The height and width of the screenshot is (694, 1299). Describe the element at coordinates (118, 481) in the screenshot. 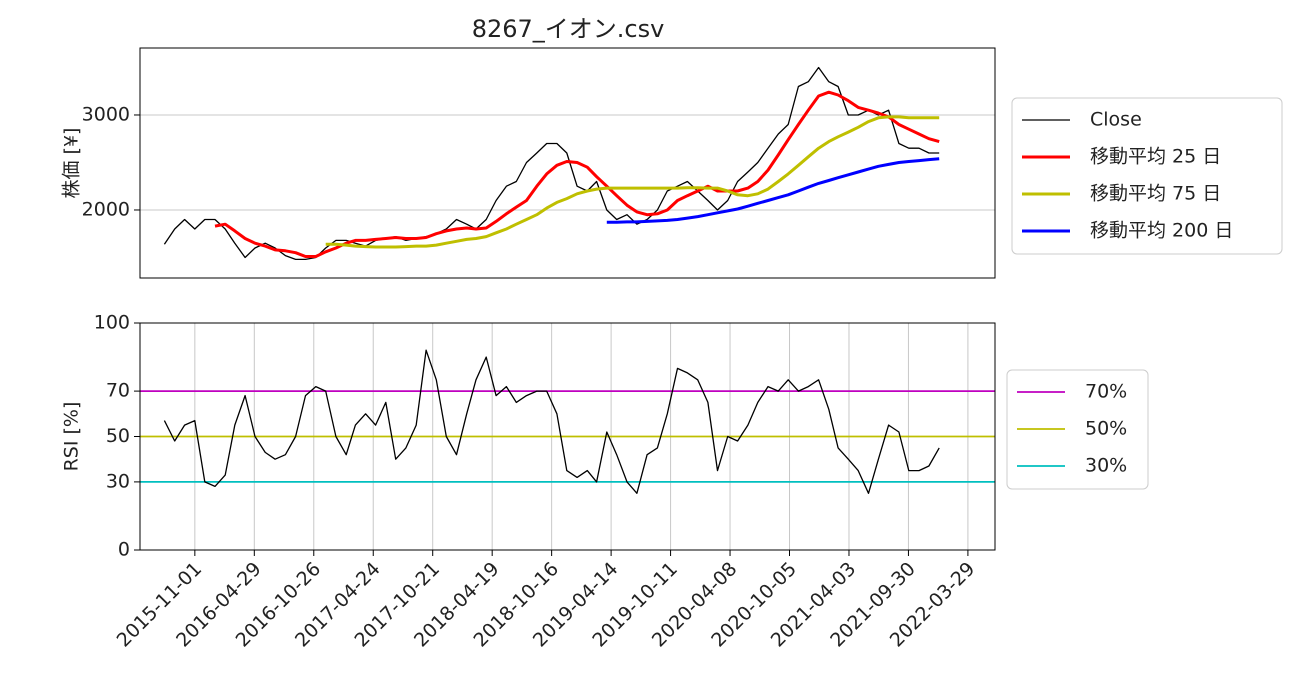

I see `y-tick-label: 30` at that location.